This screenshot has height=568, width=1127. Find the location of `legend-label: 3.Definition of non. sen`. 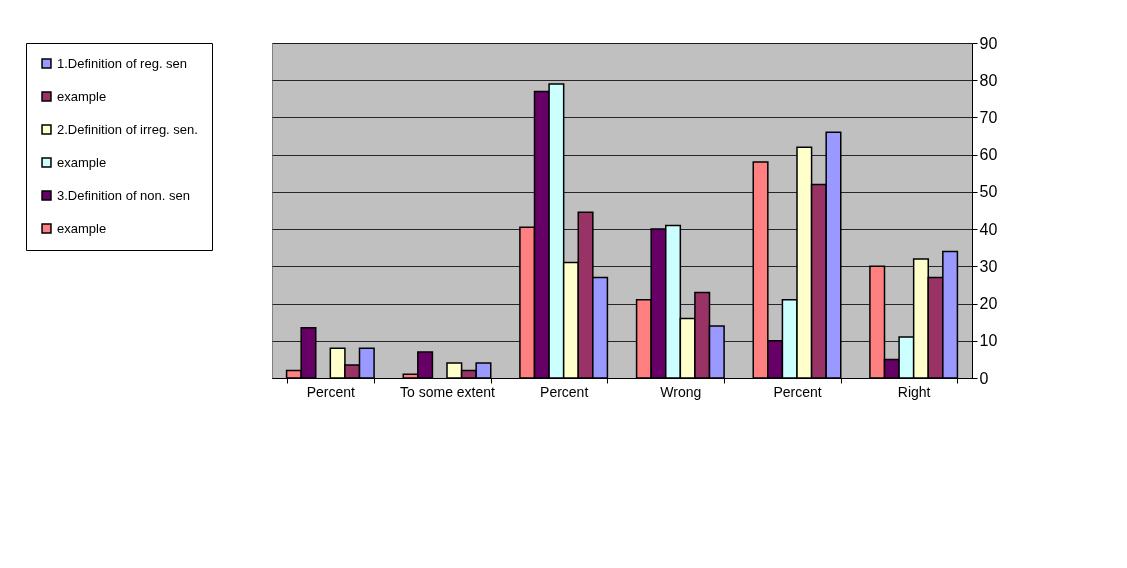

legend-label: 3.Definition of non. sen is located at coordinates (123, 195).